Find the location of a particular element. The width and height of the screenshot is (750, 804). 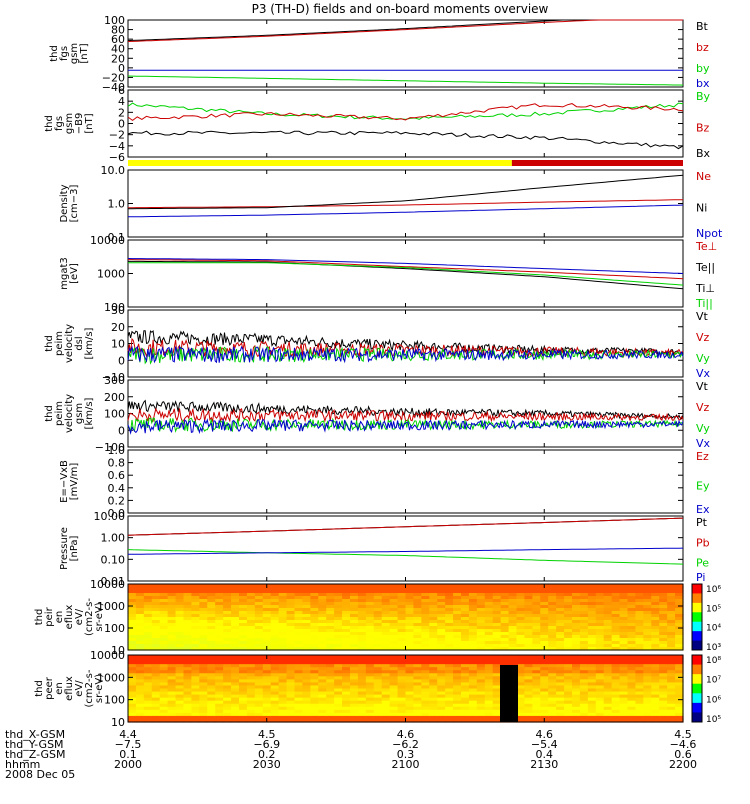

legend-bx: Bx is located at coordinates (703, 153).